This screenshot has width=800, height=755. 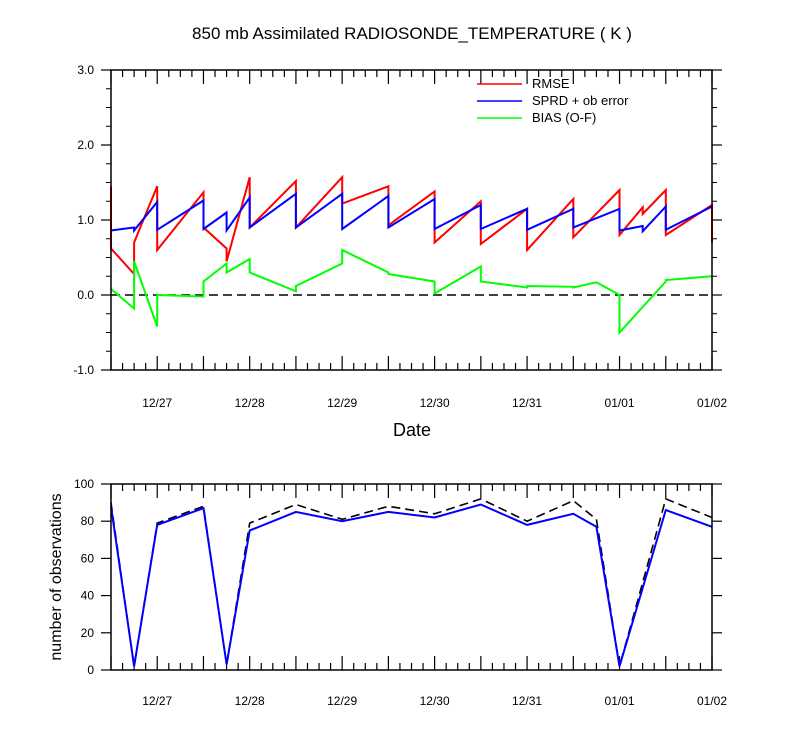 What do you see at coordinates (88, 633) in the screenshot?
I see `y-tick-label: 20` at bounding box center [88, 633].